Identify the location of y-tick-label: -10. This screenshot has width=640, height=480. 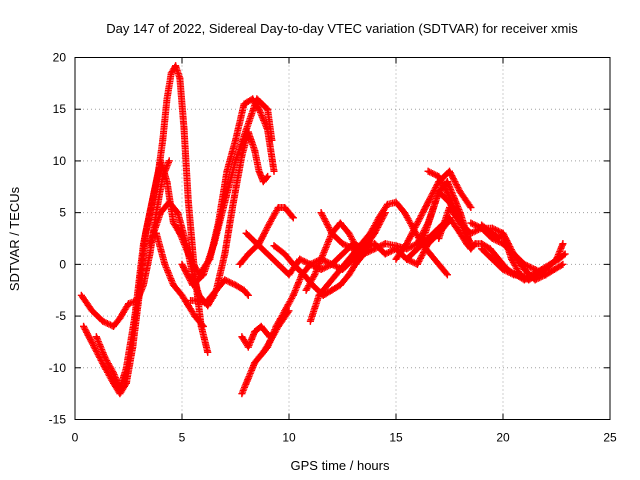
(58, 368).